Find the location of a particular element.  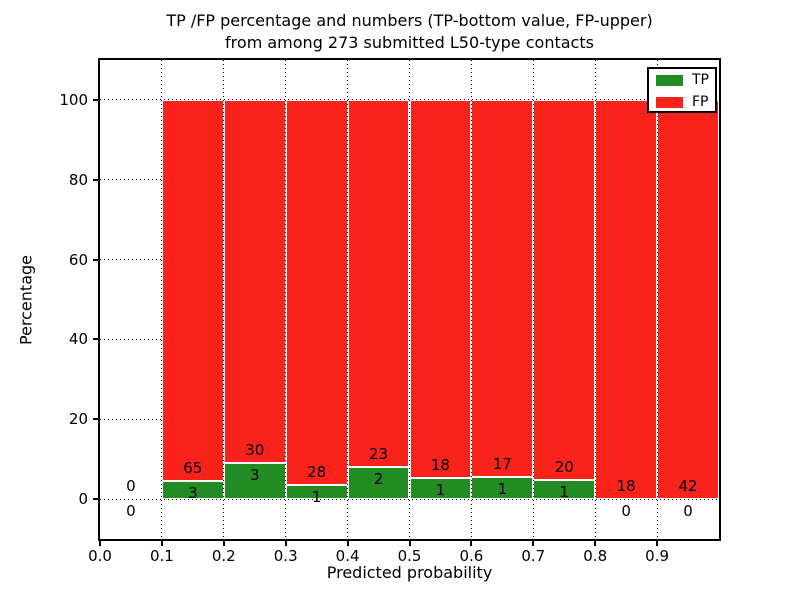

x-tick-label: 0.7 is located at coordinates (533, 556).